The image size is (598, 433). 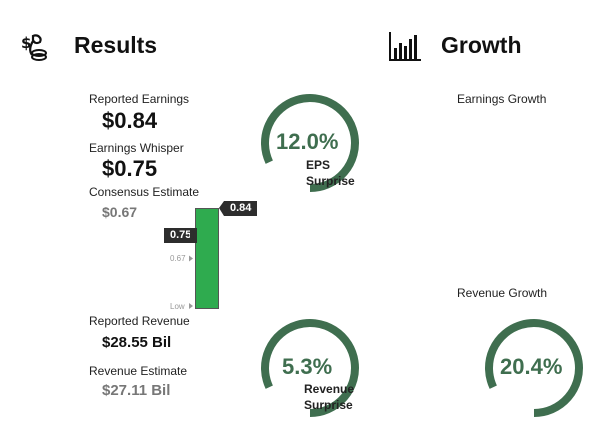 I want to click on bar-high-arrow, so click(x=221, y=208).